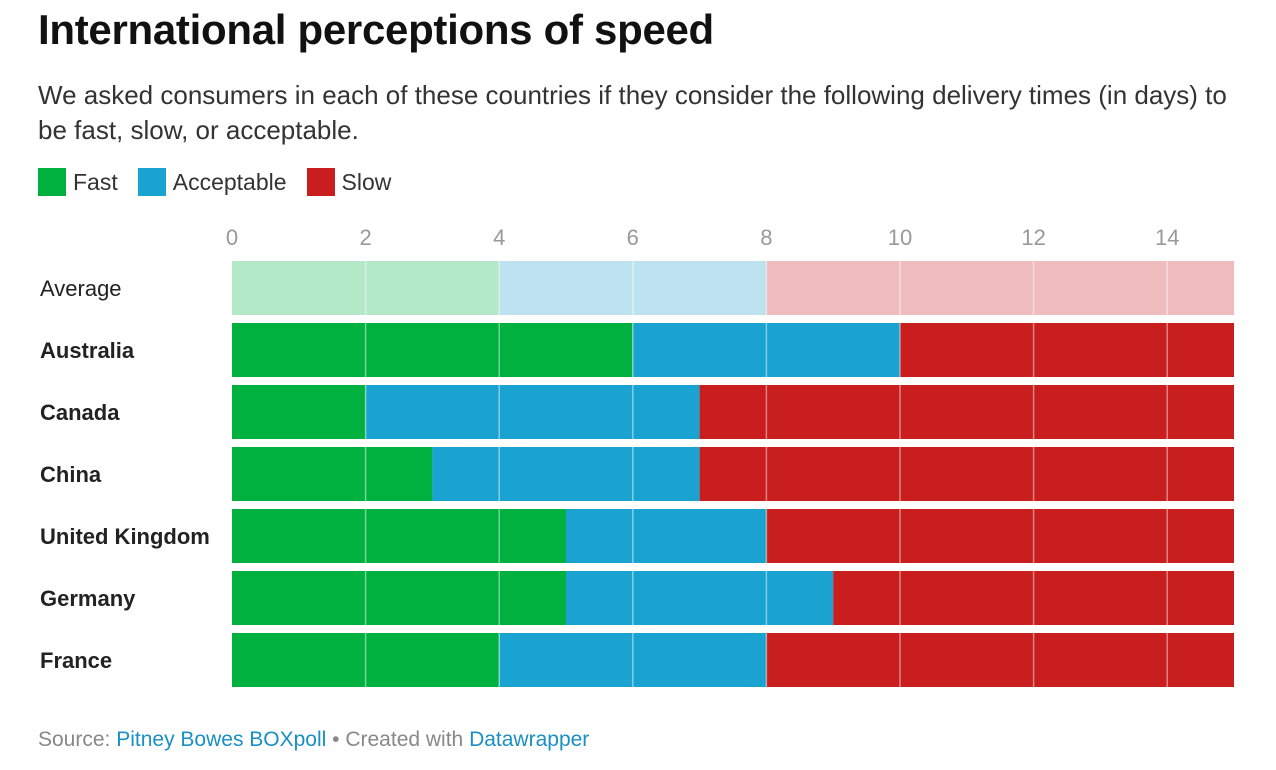 This screenshot has height=770, width=1276. I want to click on bar-average-slow, so click(1000, 288).